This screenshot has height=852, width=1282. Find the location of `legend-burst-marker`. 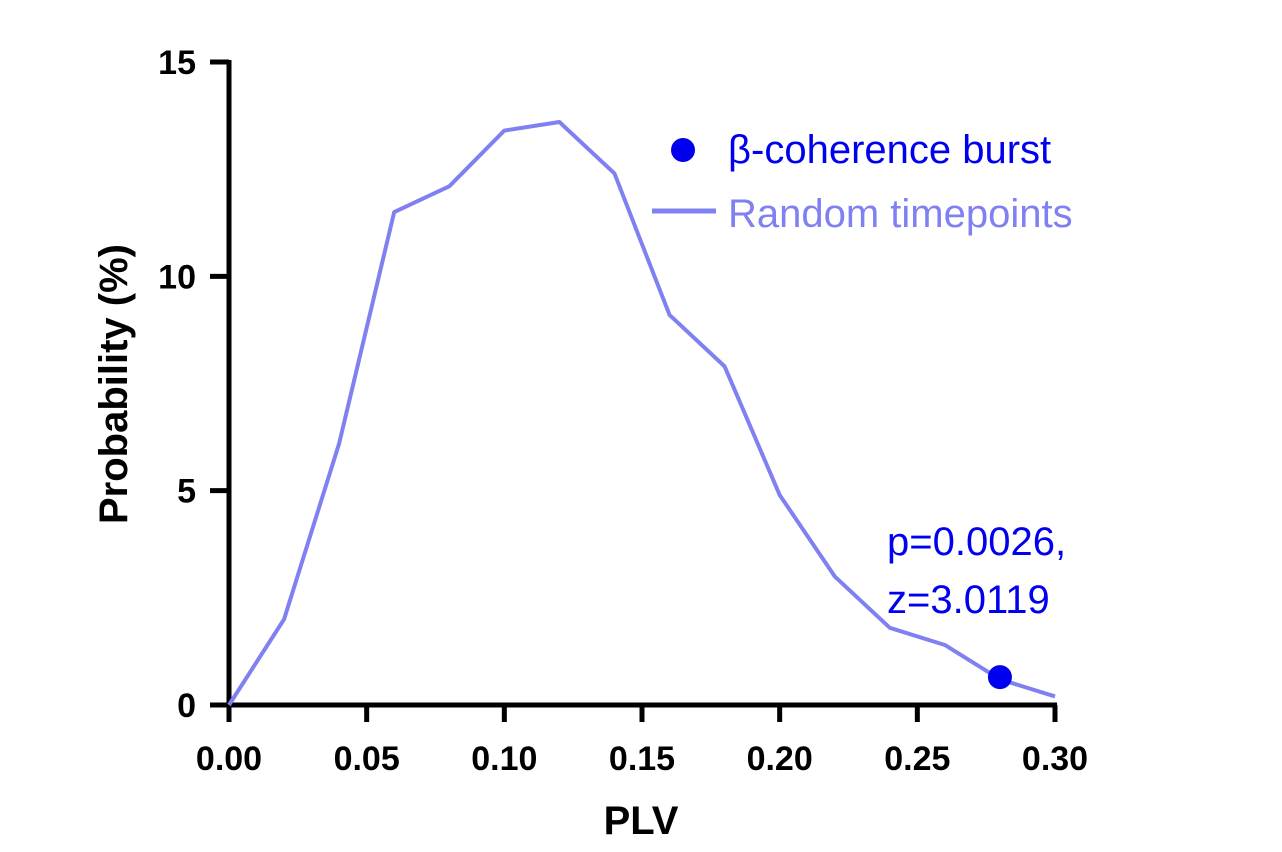

legend-burst-marker is located at coordinates (683, 150).